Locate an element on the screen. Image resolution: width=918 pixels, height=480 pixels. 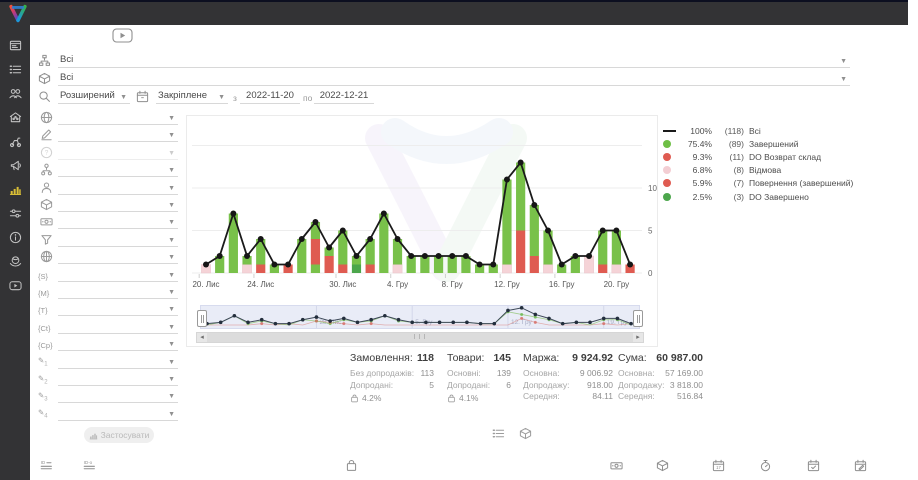
sidebar-item-video-play is located at coordinates (15, 285).